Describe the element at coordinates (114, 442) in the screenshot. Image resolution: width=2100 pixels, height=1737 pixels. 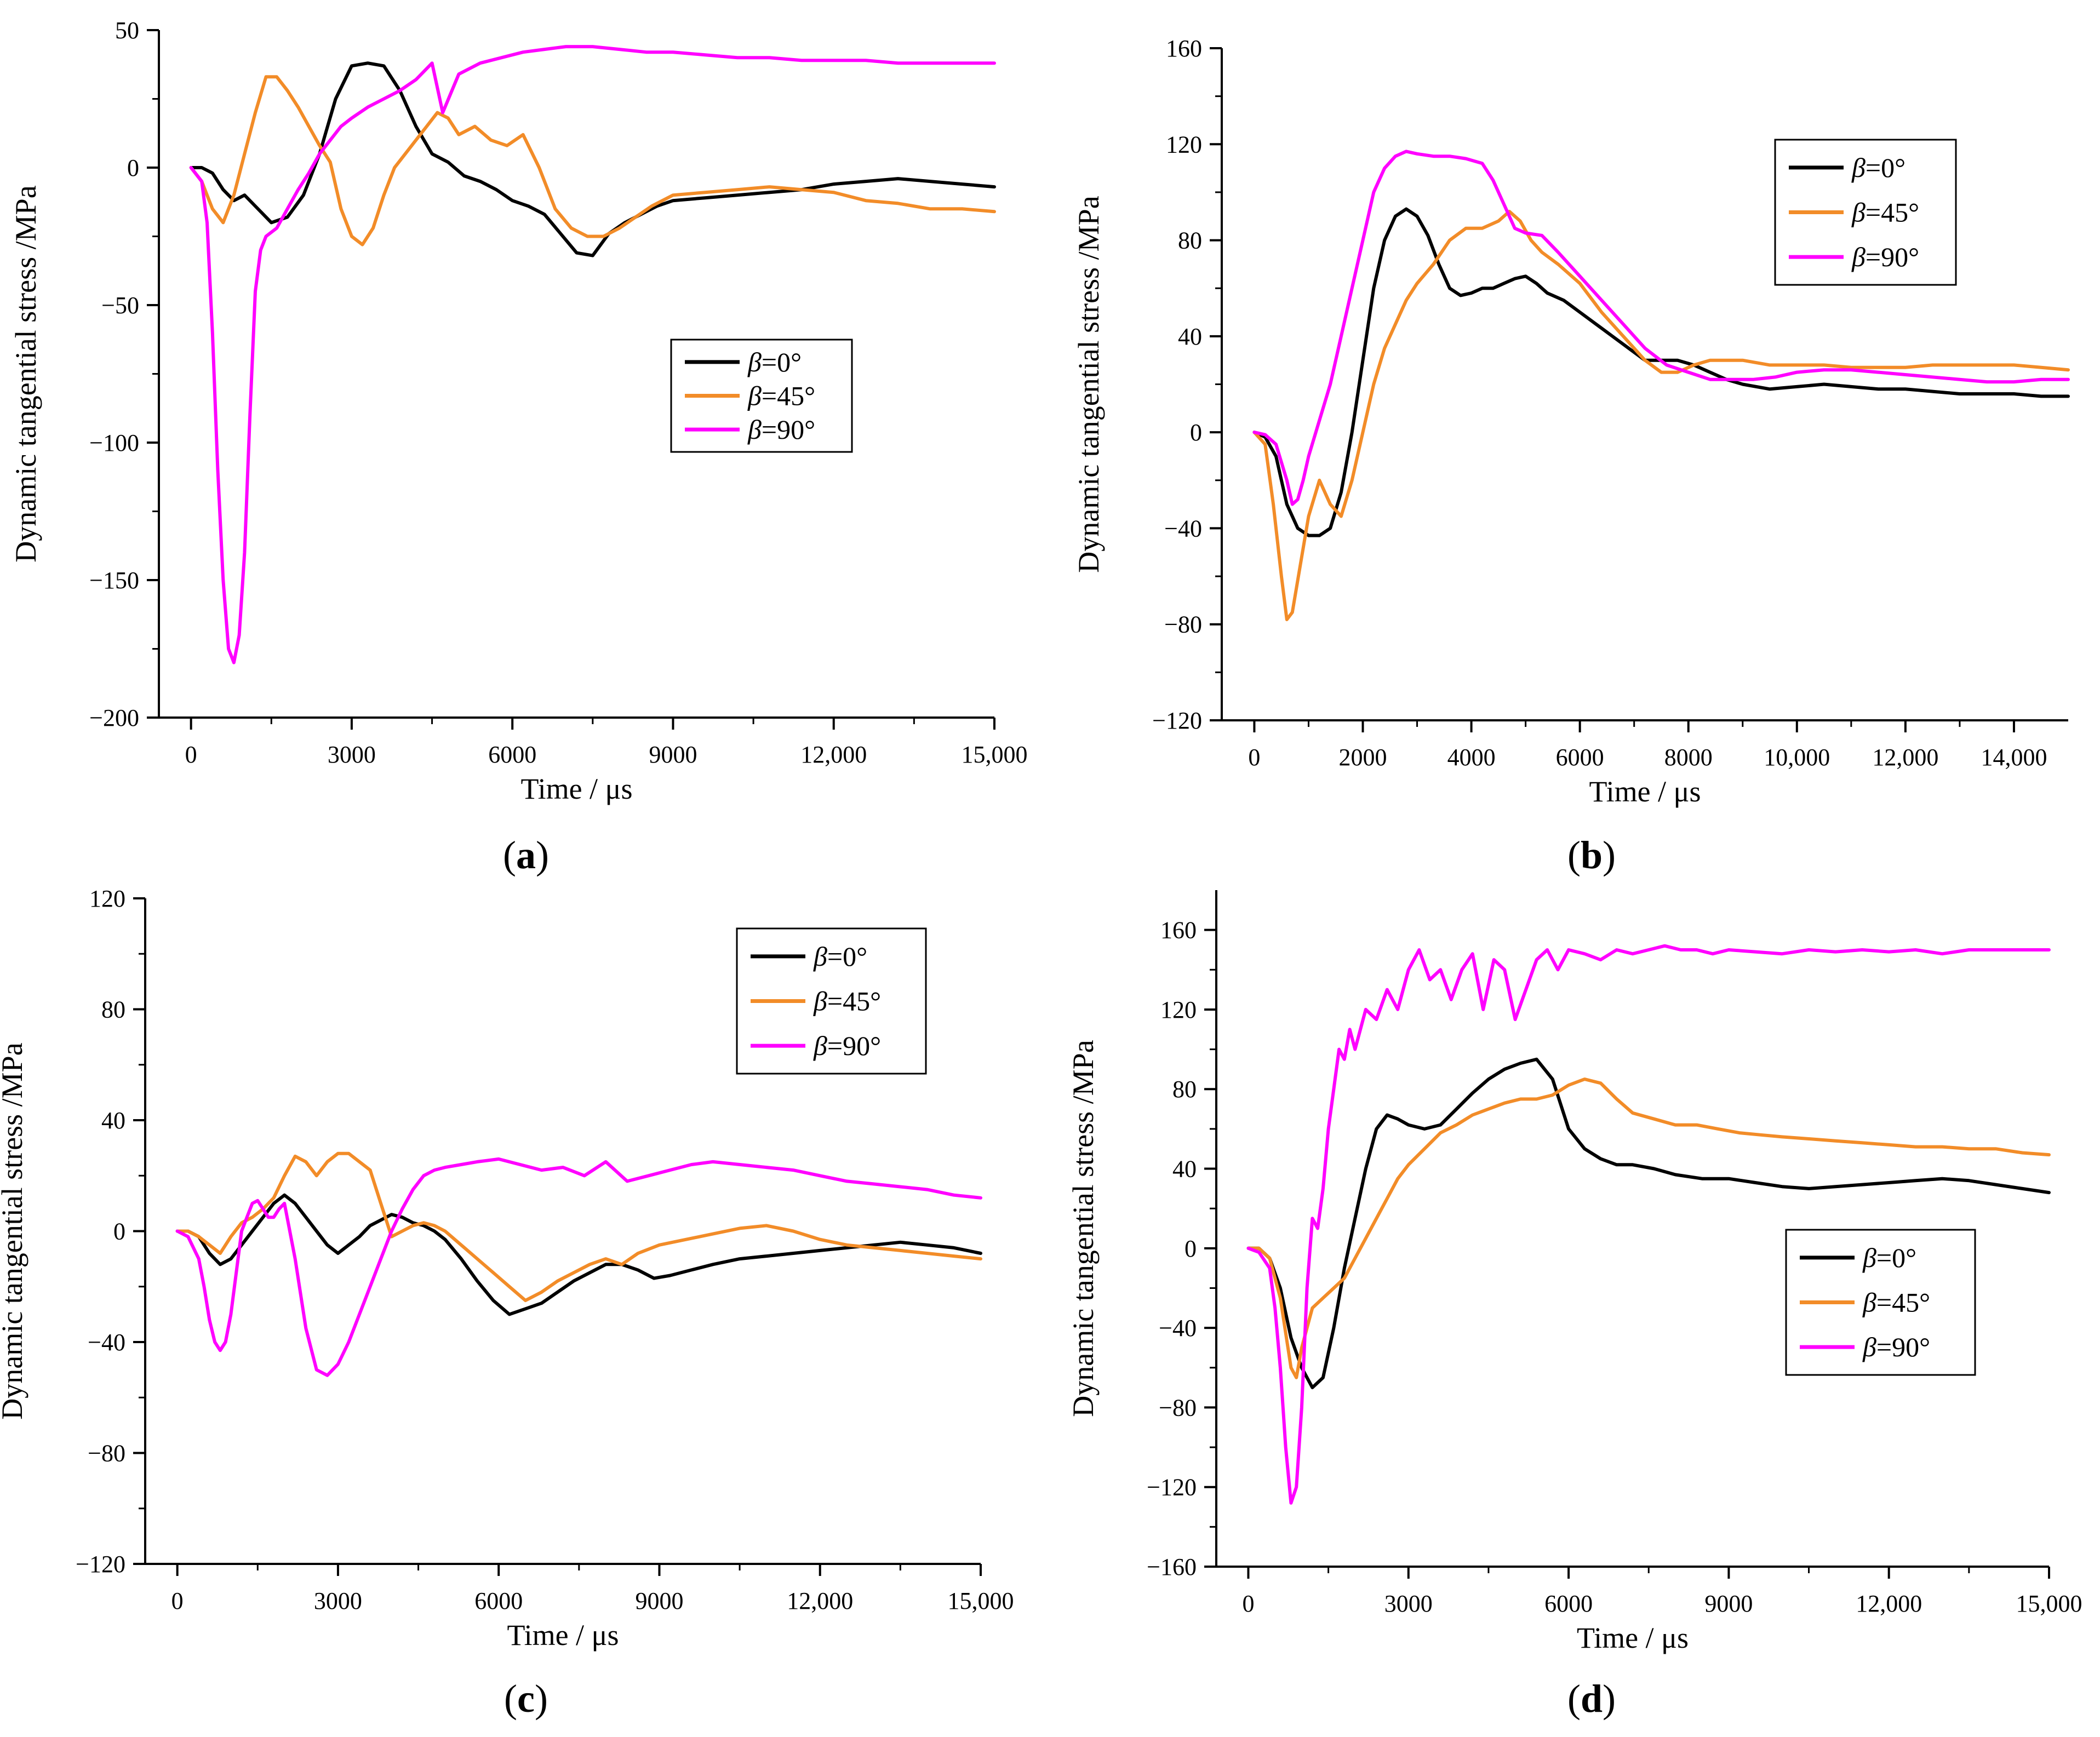
I see `y-tick-label: −100` at that location.